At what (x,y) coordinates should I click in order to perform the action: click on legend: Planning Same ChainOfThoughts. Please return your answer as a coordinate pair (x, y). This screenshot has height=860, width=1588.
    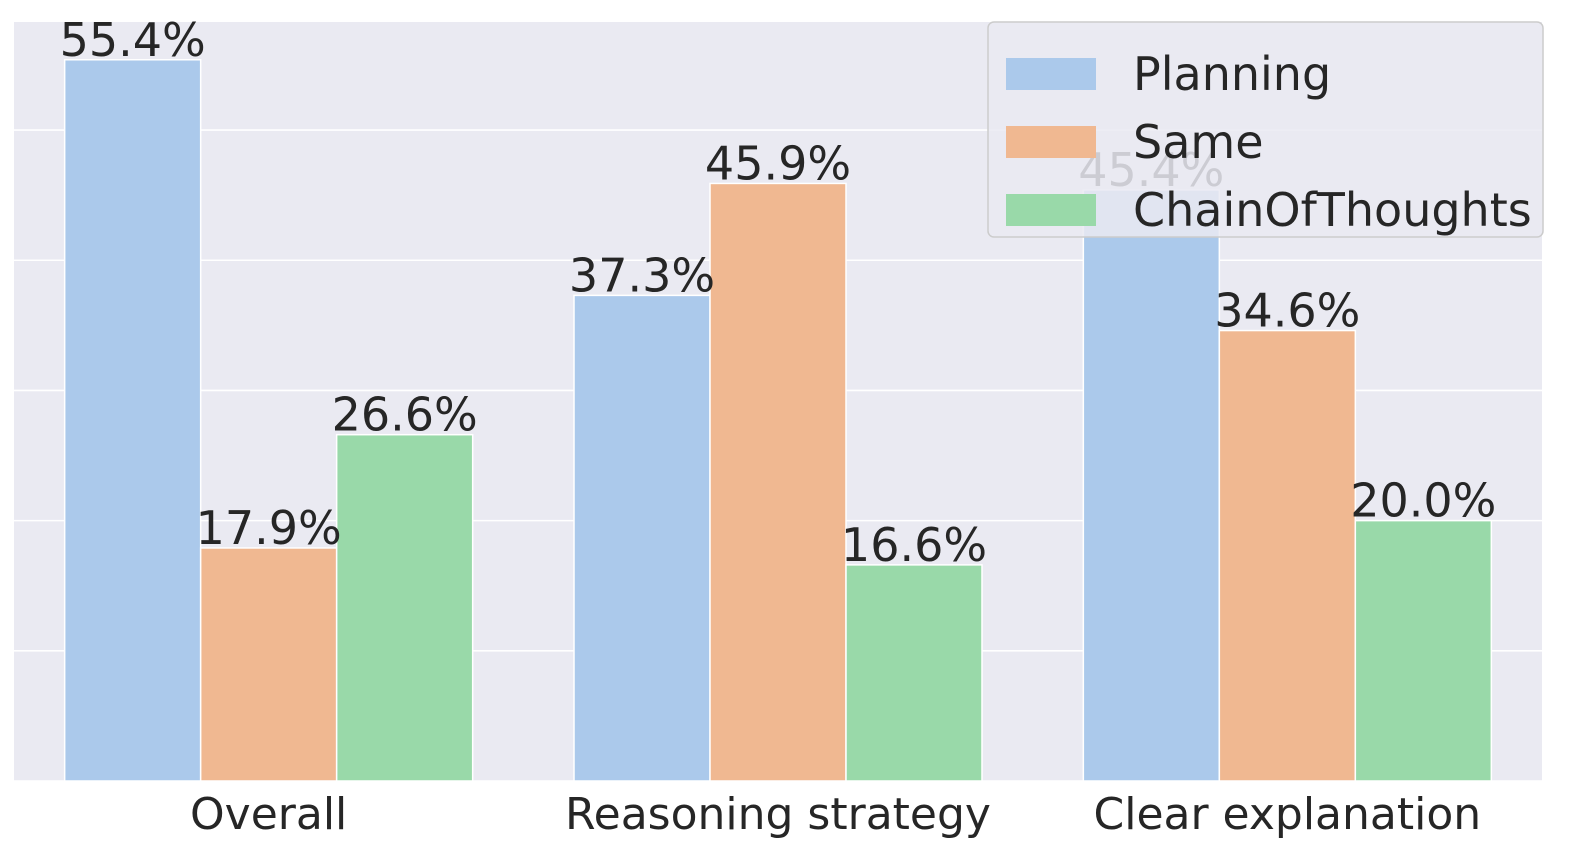
    Looking at the image, I should click on (1265, 129).